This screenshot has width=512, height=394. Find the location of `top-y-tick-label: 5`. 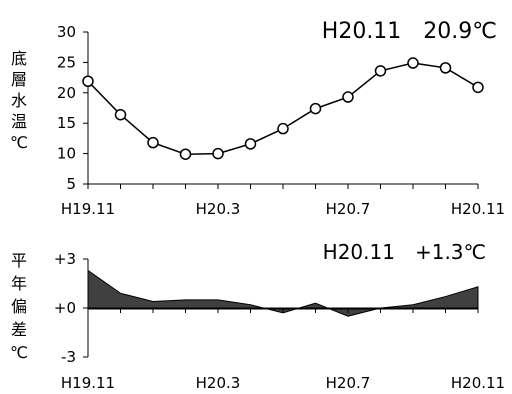

top-y-tick-label: 5 is located at coordinates (71, 184).